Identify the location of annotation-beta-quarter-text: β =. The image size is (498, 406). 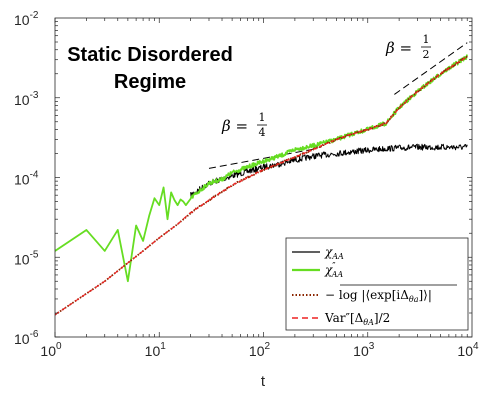
(234, 126).